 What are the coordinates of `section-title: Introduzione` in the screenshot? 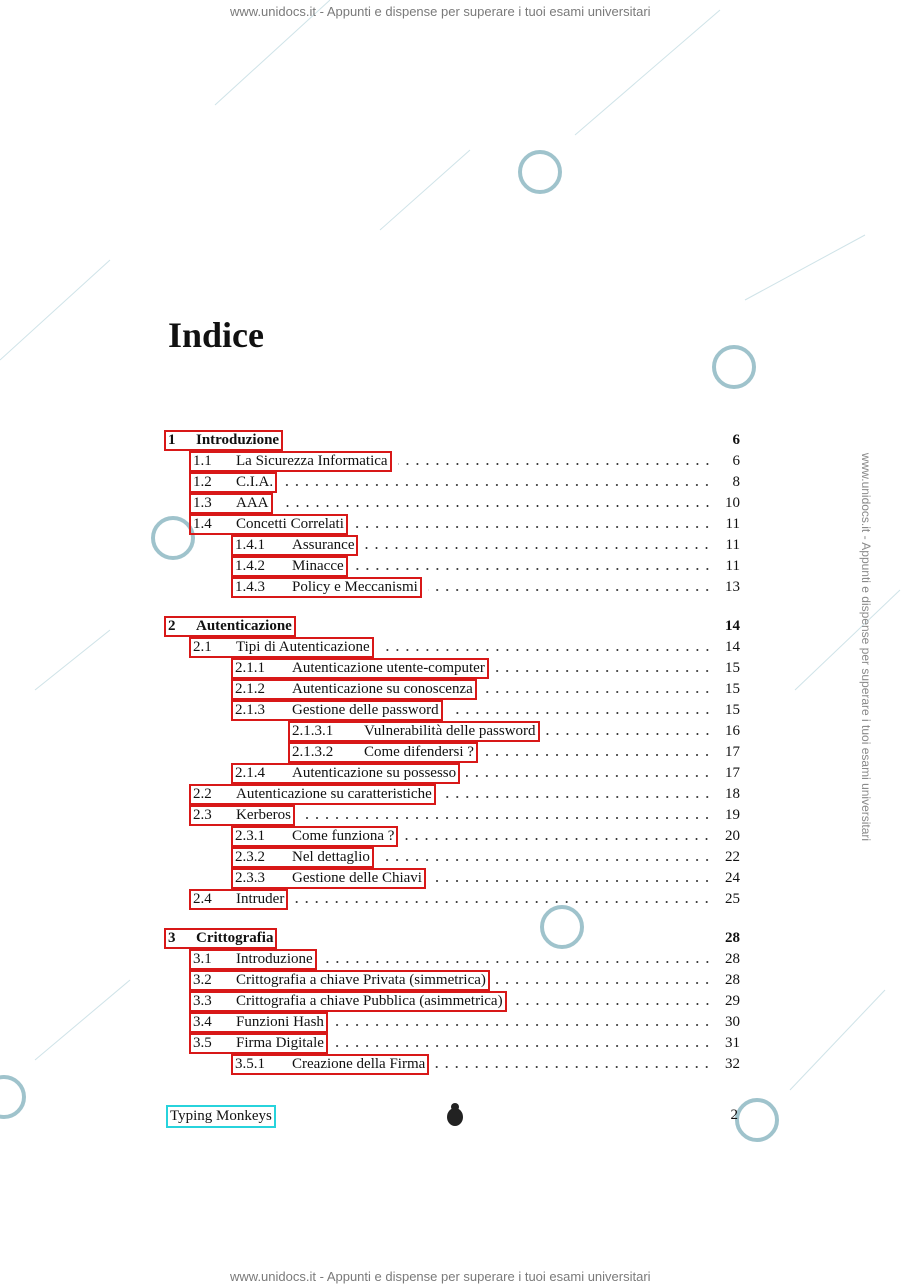 It's located at (238, 439).